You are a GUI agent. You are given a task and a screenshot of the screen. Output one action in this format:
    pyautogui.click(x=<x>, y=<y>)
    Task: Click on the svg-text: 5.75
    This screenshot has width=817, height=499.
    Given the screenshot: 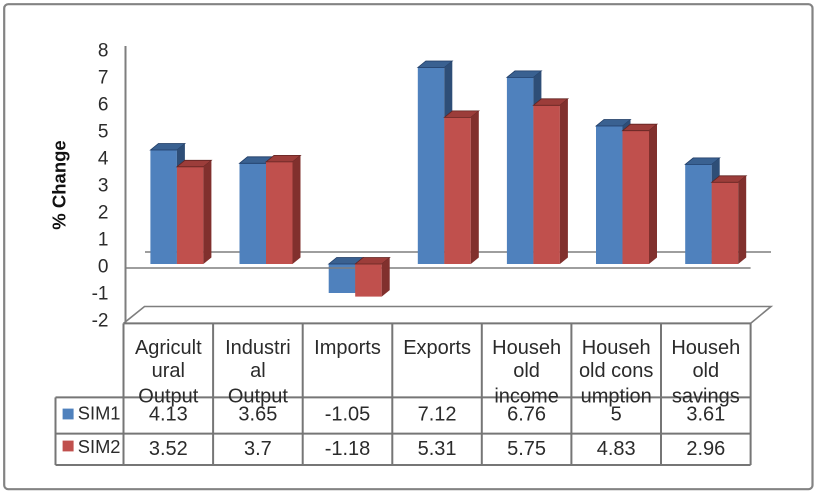 What is the action you would take?
    pyautogui.click(x=526, y=449)
    